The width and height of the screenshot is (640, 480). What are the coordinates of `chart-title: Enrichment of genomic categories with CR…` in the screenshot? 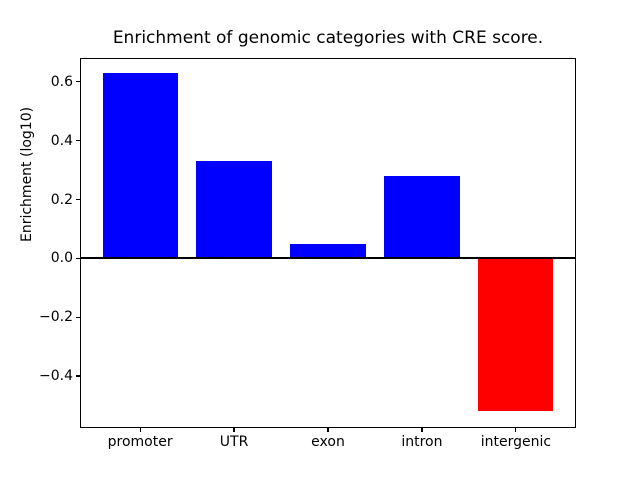 It's located at (328, 38).